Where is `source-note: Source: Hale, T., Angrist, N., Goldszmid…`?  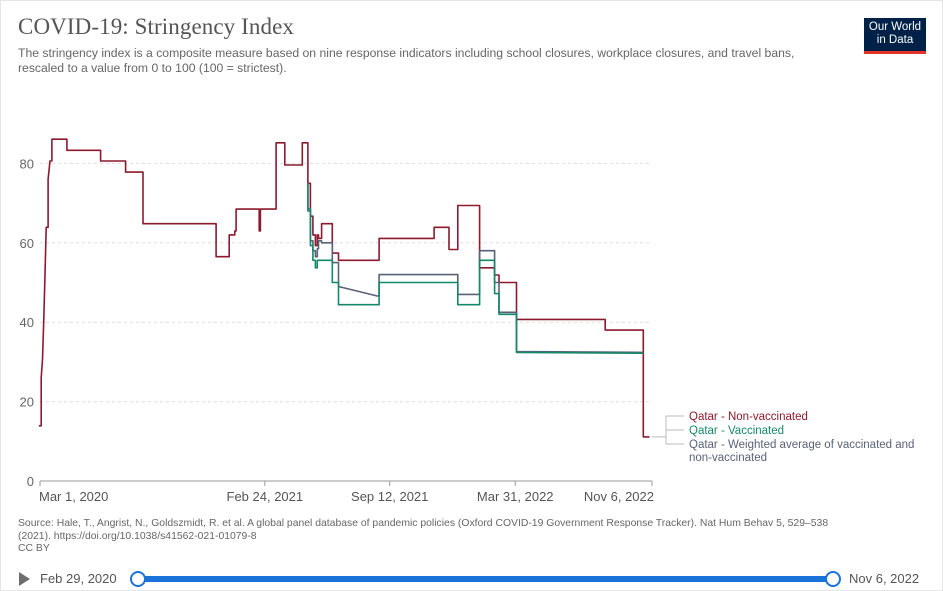 source-note: Source: Hale, T., Angrist, N., Goldszmid… is located at coordinates (458, 537).